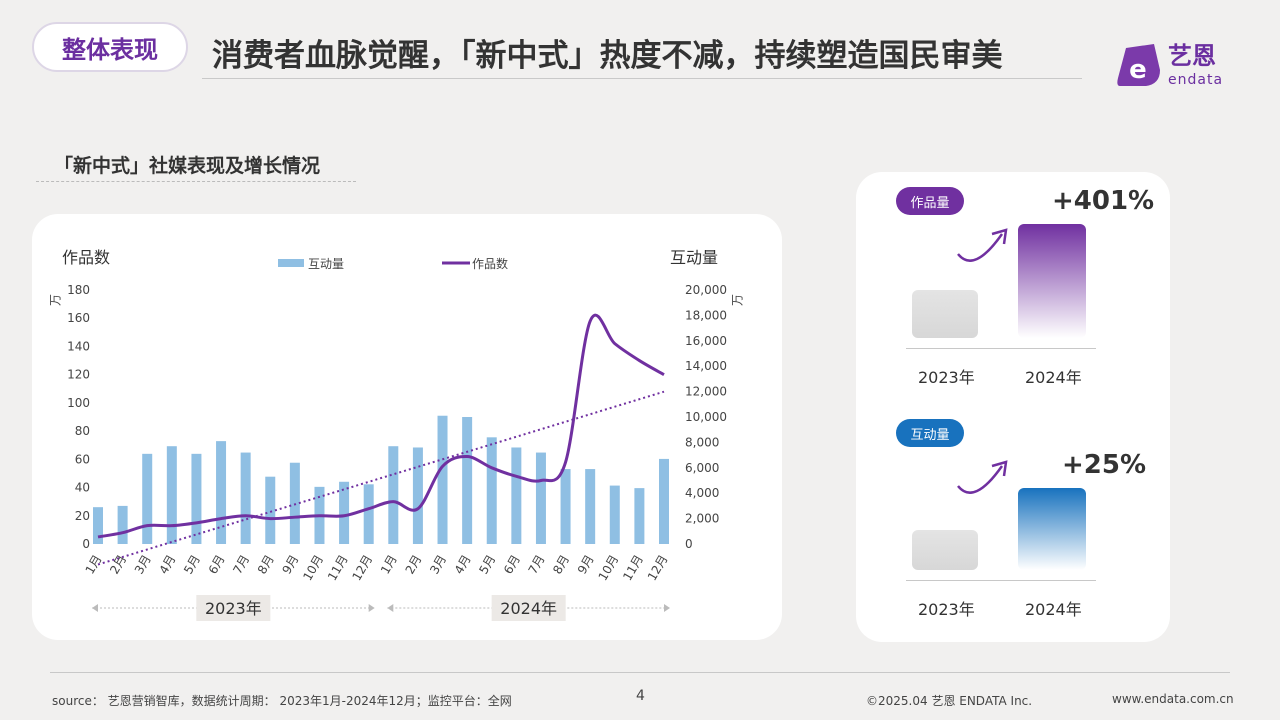 This screenshot has height=720, width=1280. What do you see at coordinates (1173, 699) in the screenshot?
I see `footer-url: www.endata.com.cn` at bounding box center [1173, 699].